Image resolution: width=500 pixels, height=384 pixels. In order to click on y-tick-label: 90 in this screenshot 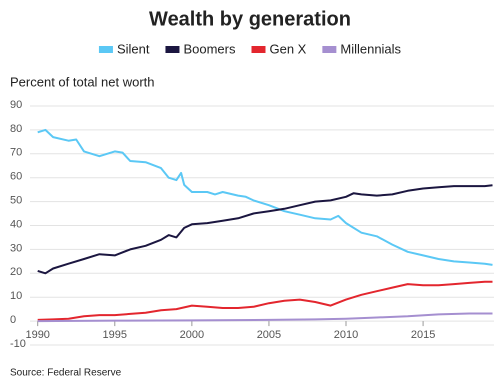, I will do `click(16, 105)`.